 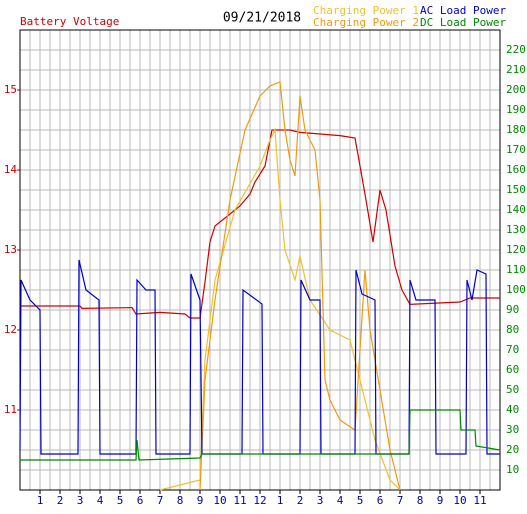 What do you see at coordinates (512, 329) in the screenshot?
I see `y2-tick-label: 80` at bounding box center [512, 329].